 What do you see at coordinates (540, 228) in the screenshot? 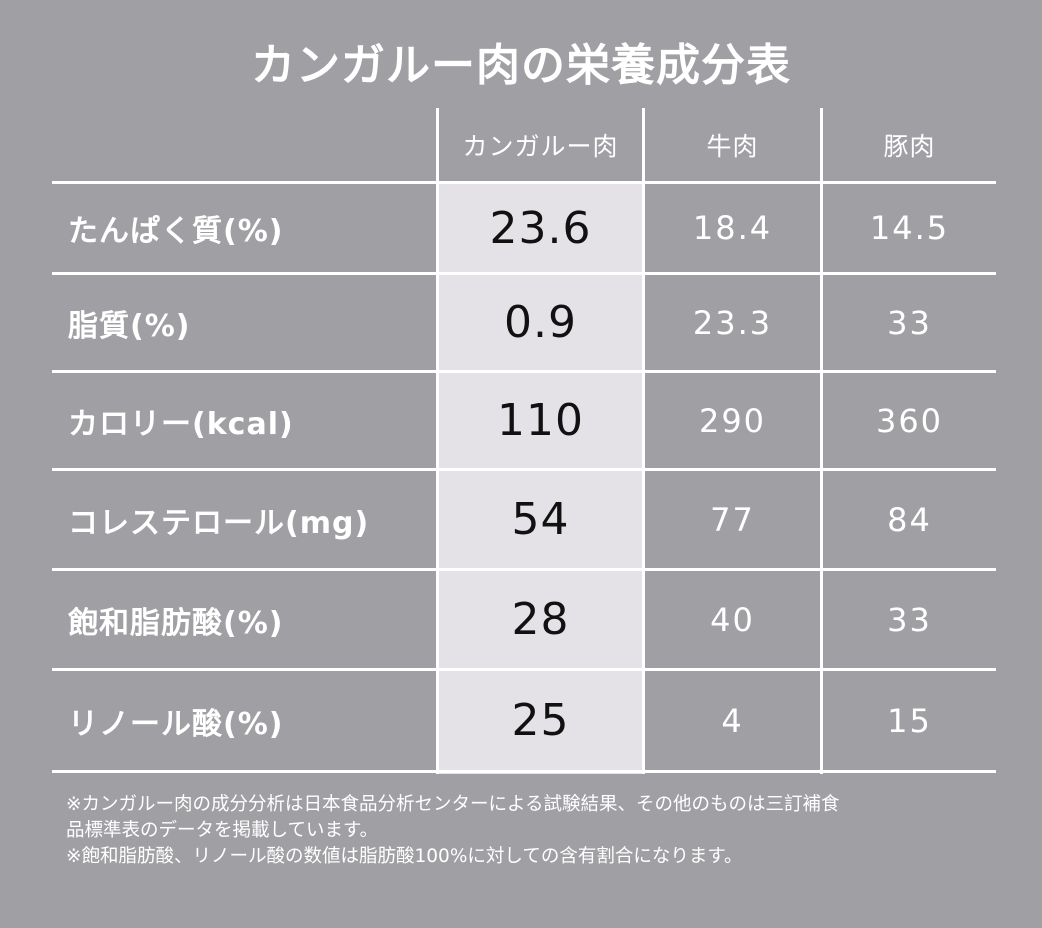
I see `kangaroo-value: 23.6` at bounding box center [540, 228].